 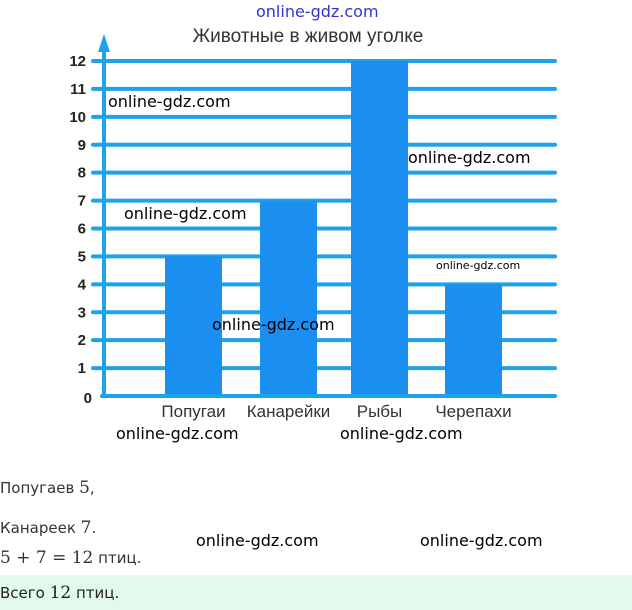 I want to click on y-tick-label: 12, so click(x=77, y=61).